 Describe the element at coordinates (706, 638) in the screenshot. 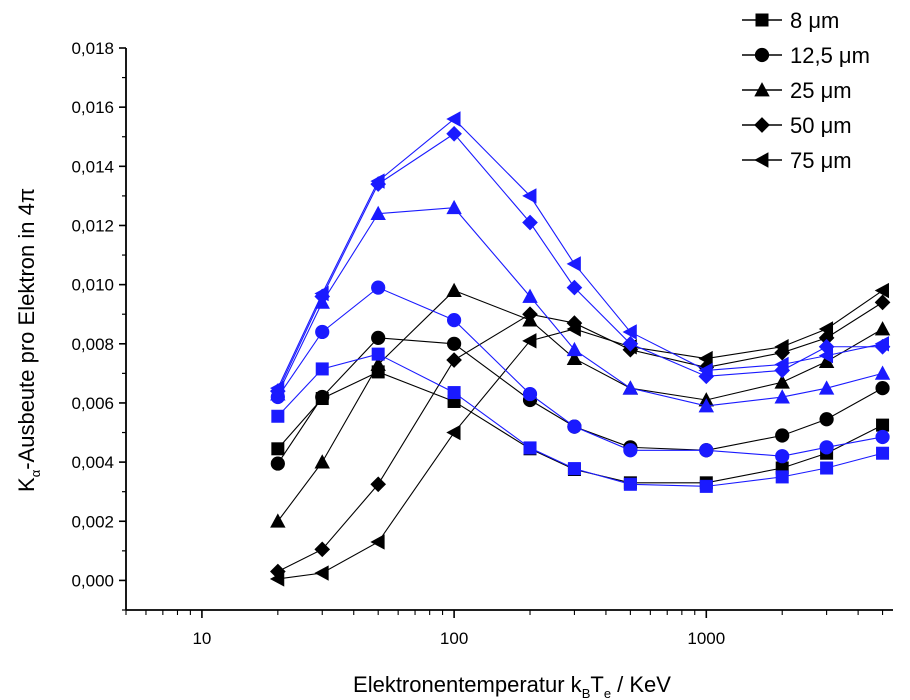

I see `x-tick-label: 1000` at that location.